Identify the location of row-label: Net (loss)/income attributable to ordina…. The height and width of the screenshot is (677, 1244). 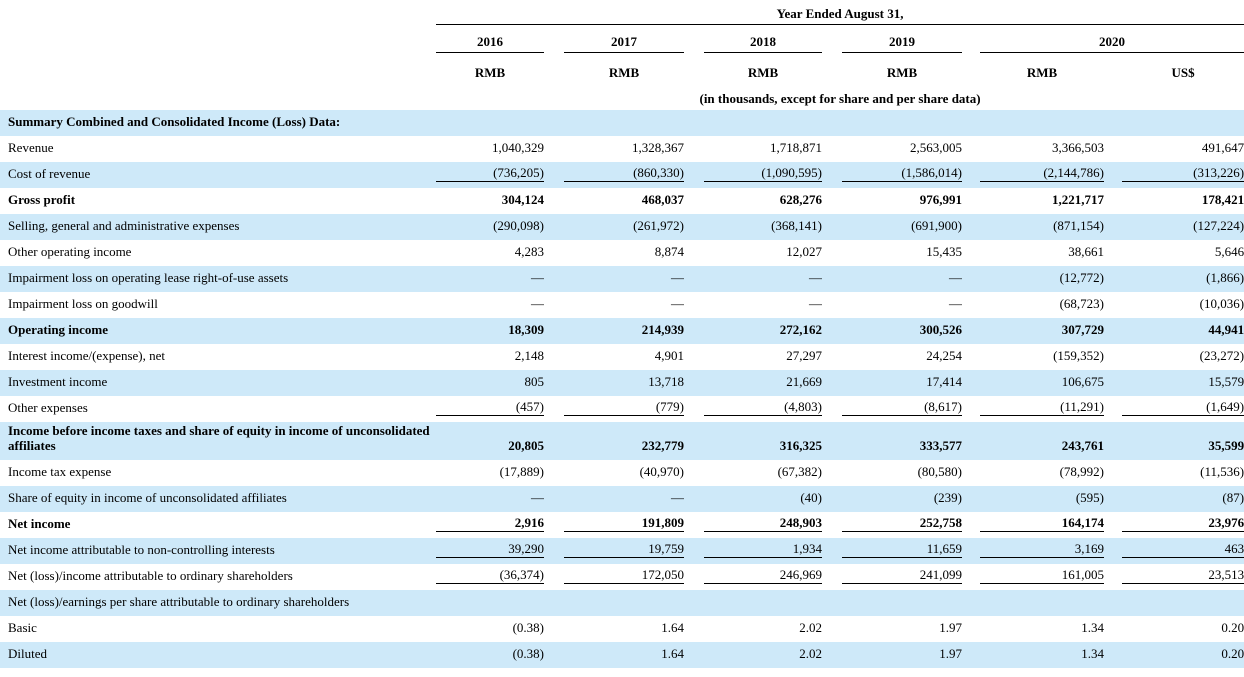
(150, 575).